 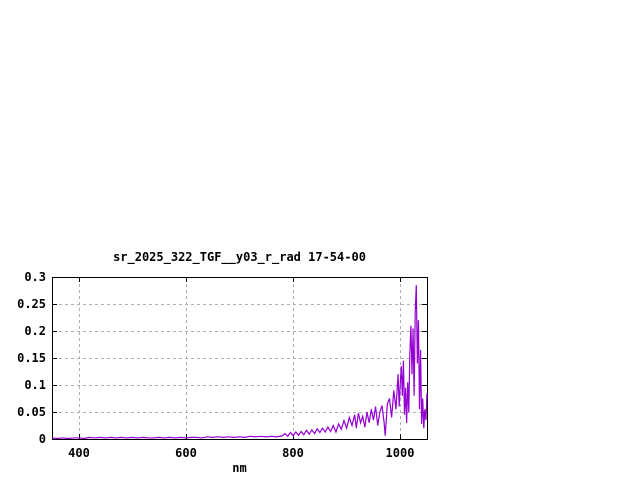 I want to click on x-tick-label: 1000, so click(x=400, y=453).